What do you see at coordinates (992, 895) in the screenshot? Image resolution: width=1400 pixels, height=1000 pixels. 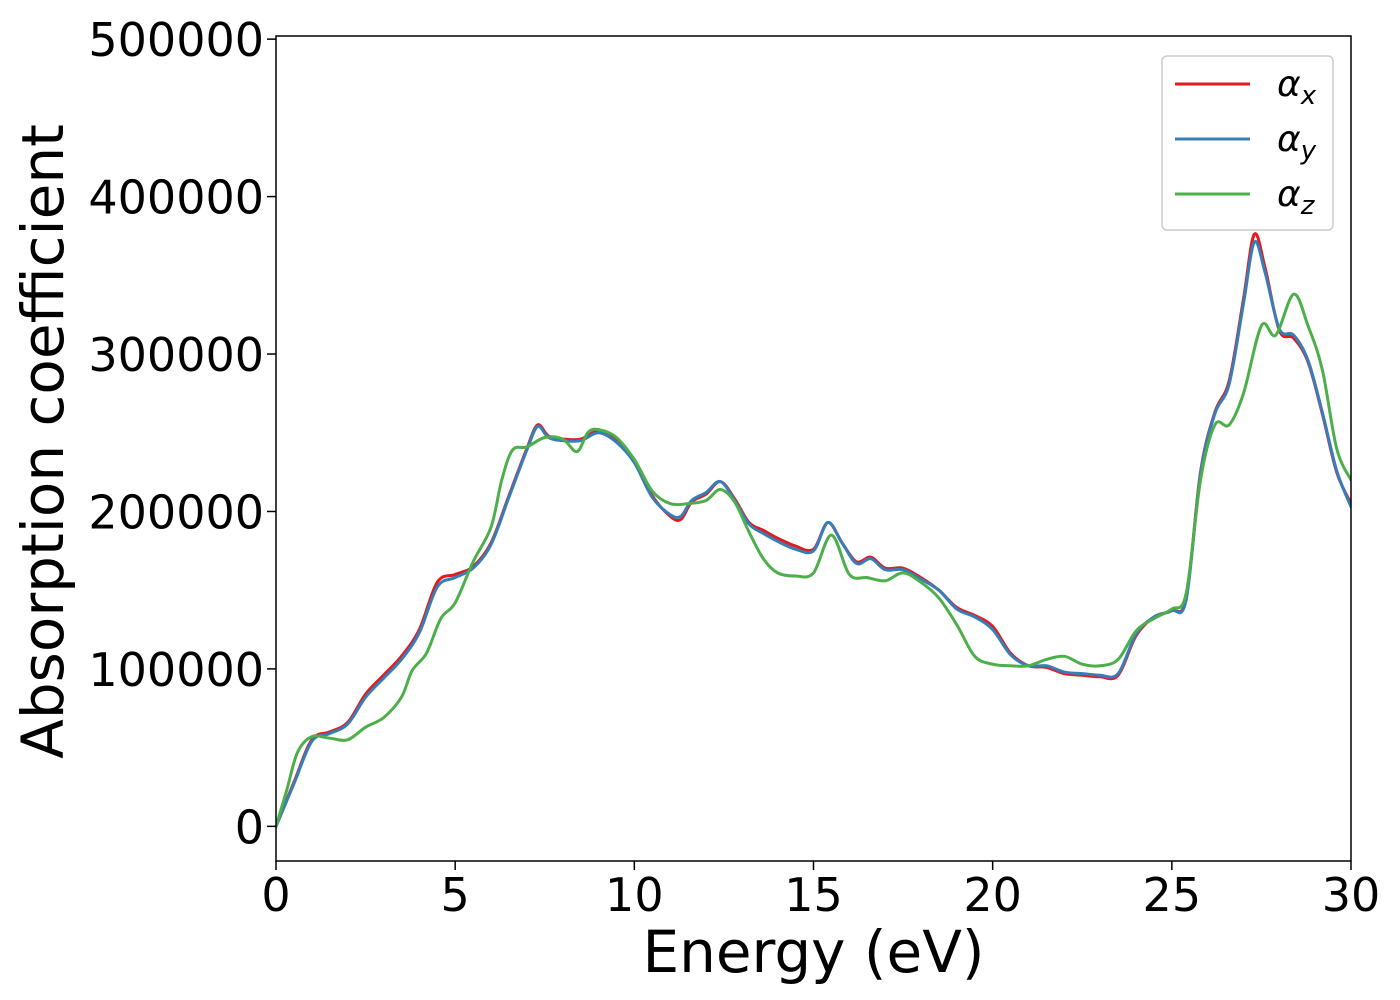 I see `x-tick-label: 20` at bounding box center [992, 895].